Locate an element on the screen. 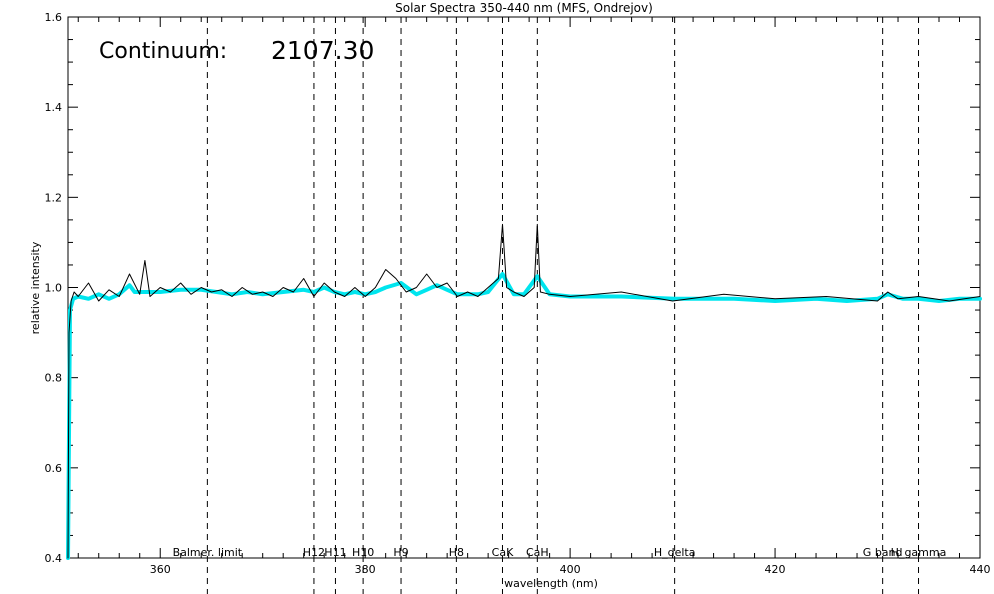 The height and width of the screenshot is (594, 994). y-tick-label: 1.0 is located at coordinates (54, 288).